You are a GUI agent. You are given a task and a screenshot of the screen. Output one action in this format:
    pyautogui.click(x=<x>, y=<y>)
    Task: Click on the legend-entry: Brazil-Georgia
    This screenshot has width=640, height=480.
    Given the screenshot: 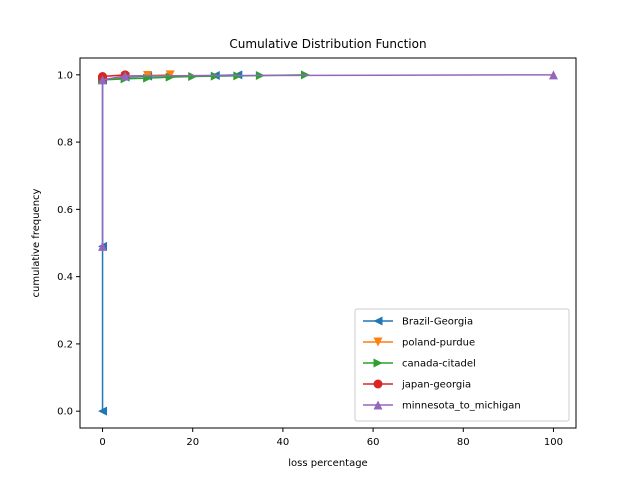 What is the action you would take?
    pyautogui.click(x=418, y=322)
    